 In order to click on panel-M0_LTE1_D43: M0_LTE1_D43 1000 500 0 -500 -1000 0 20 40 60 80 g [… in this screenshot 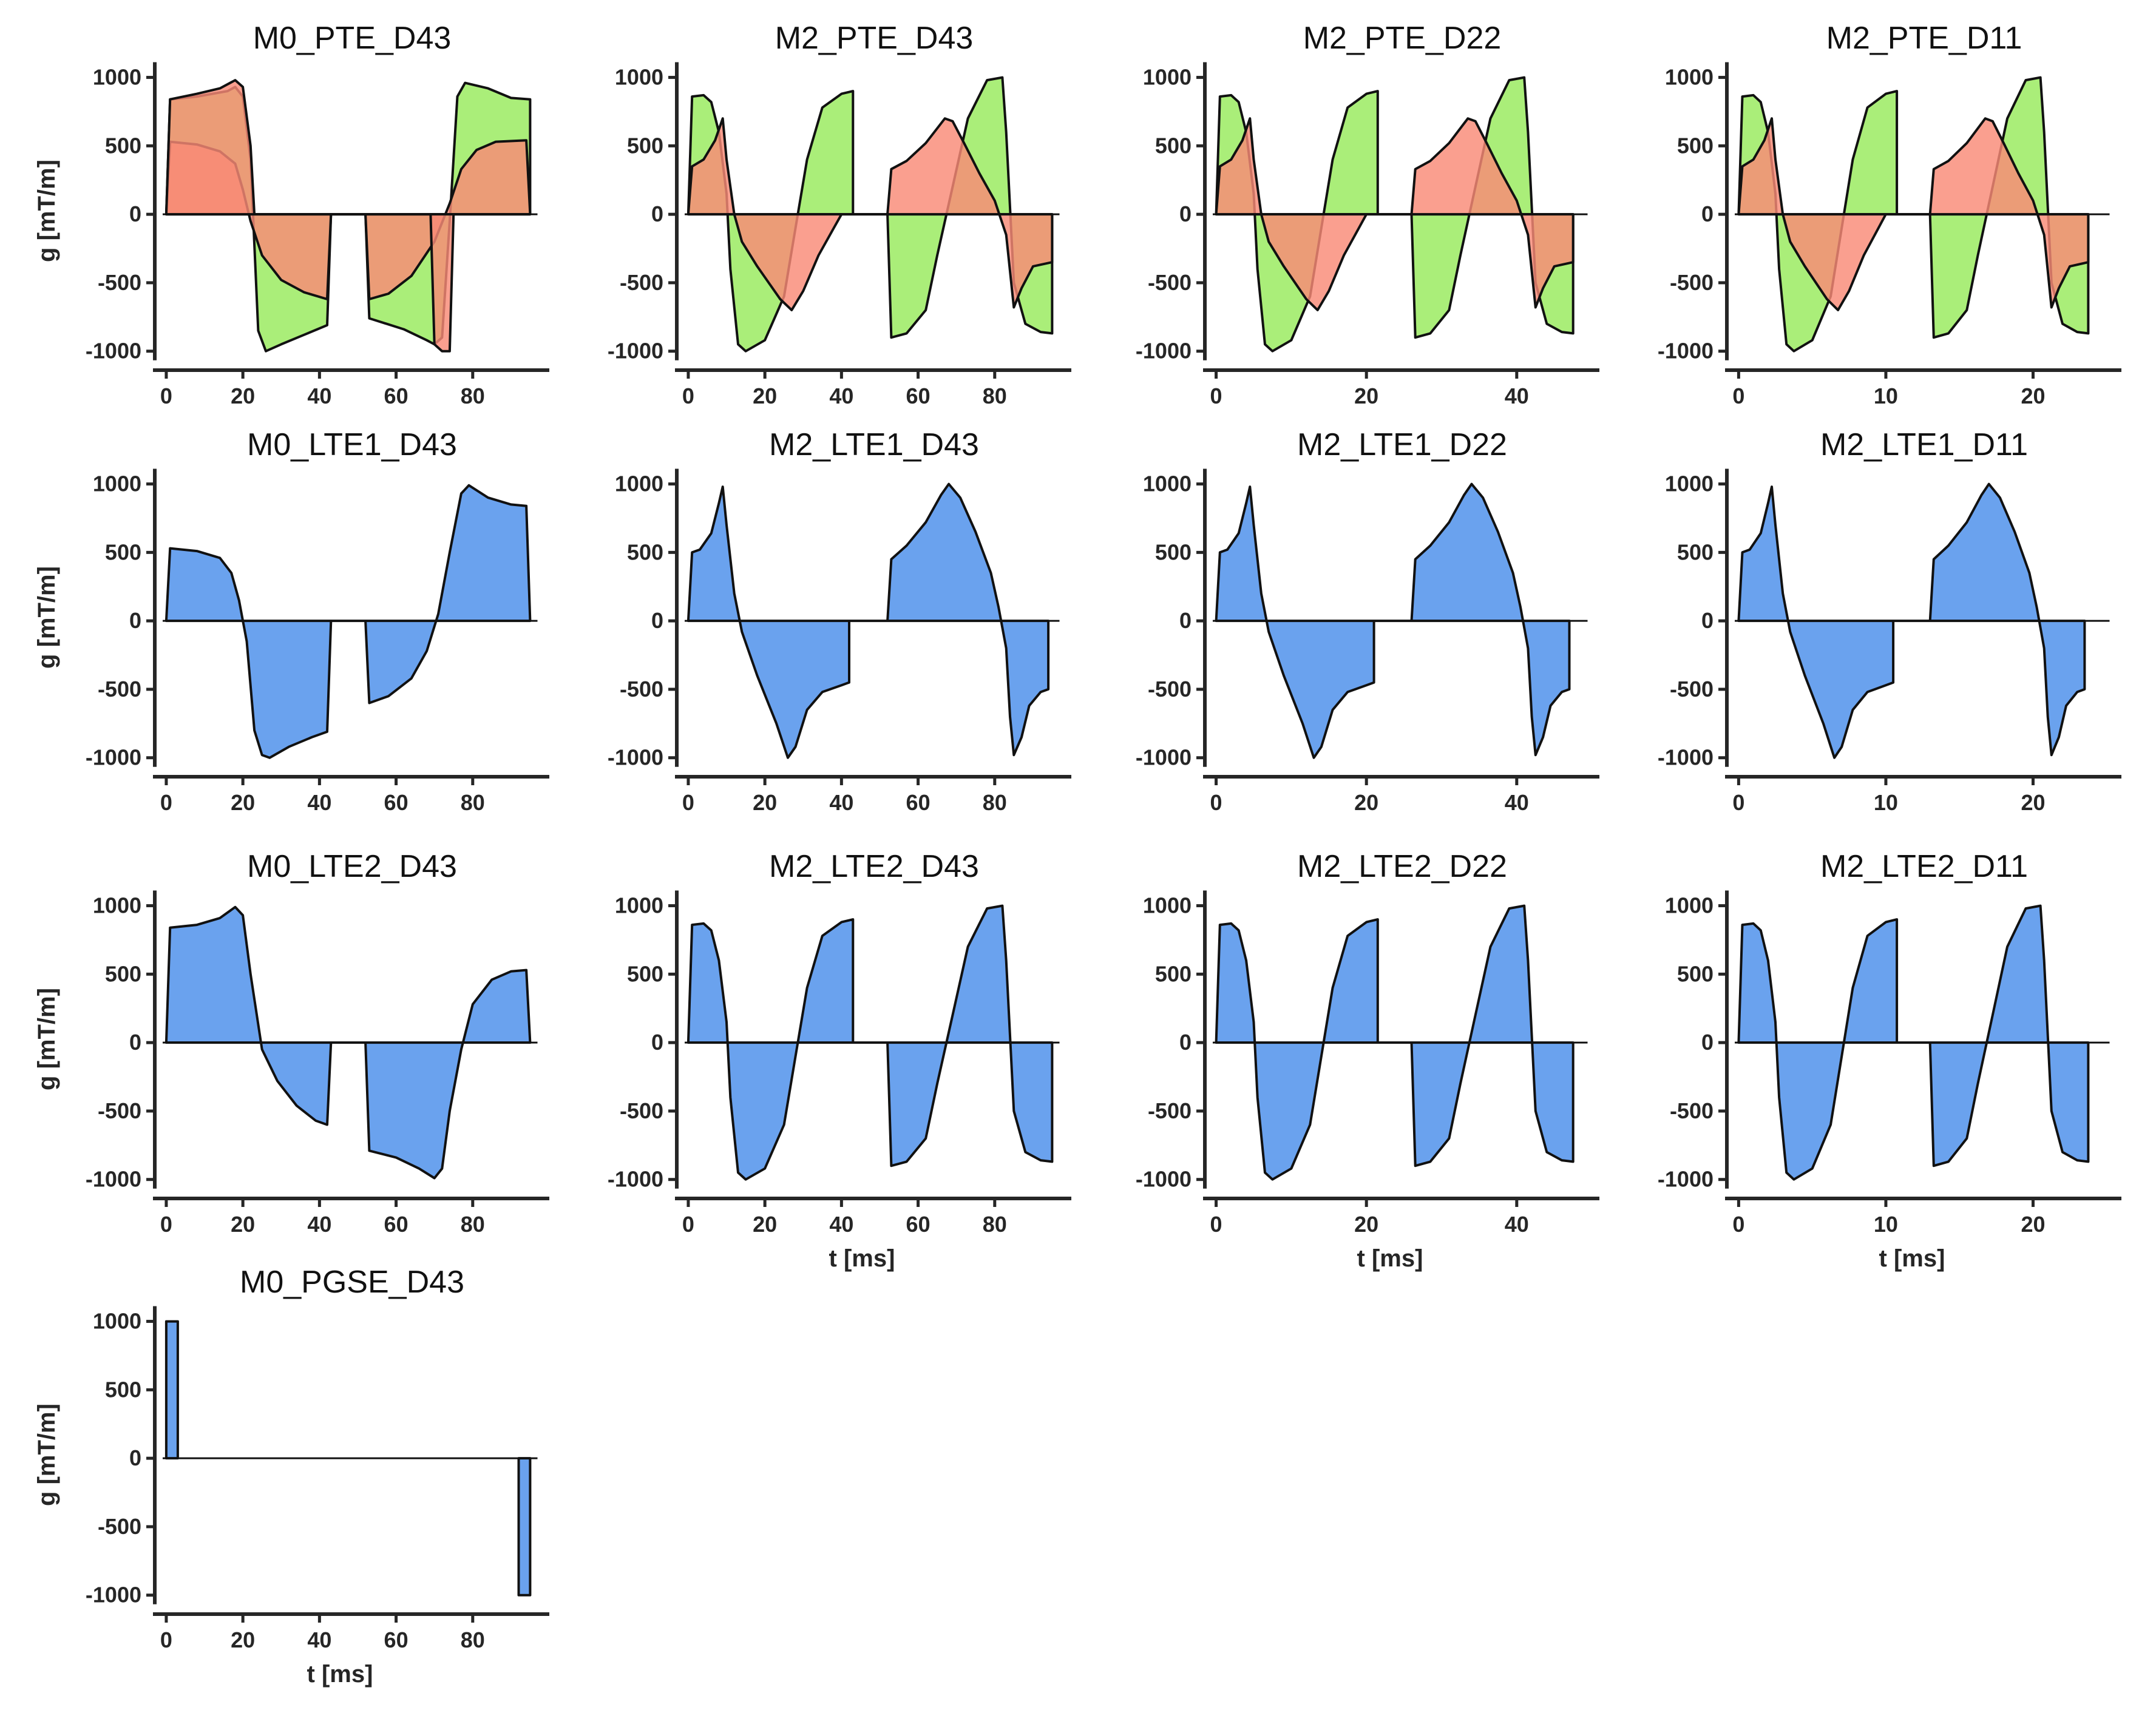, I will do `click(291, 621)`.